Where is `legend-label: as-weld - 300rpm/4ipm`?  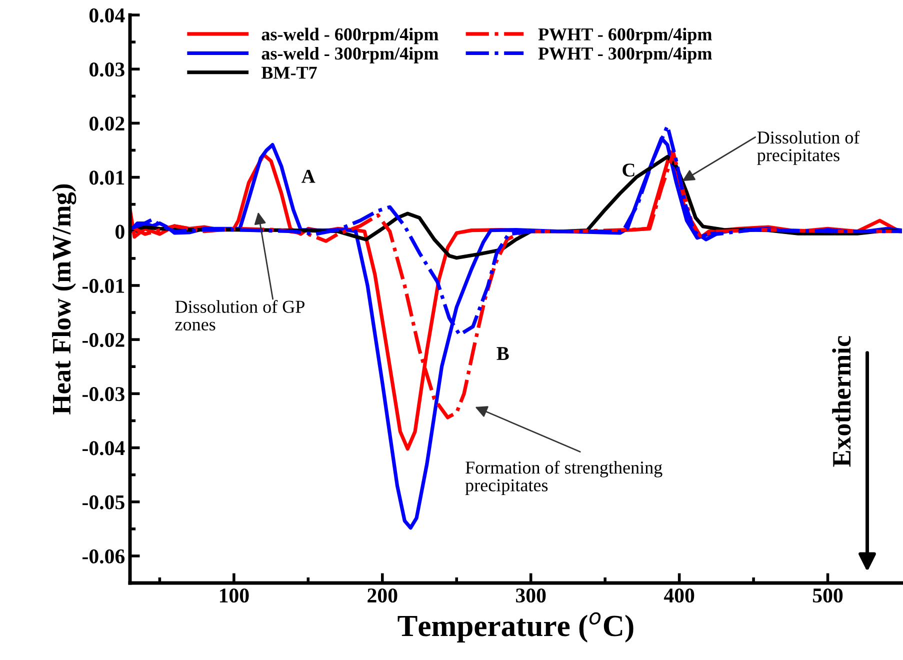
legend-label: as-weld - 300rpm/4ipm is located at coordinates (350, 55).